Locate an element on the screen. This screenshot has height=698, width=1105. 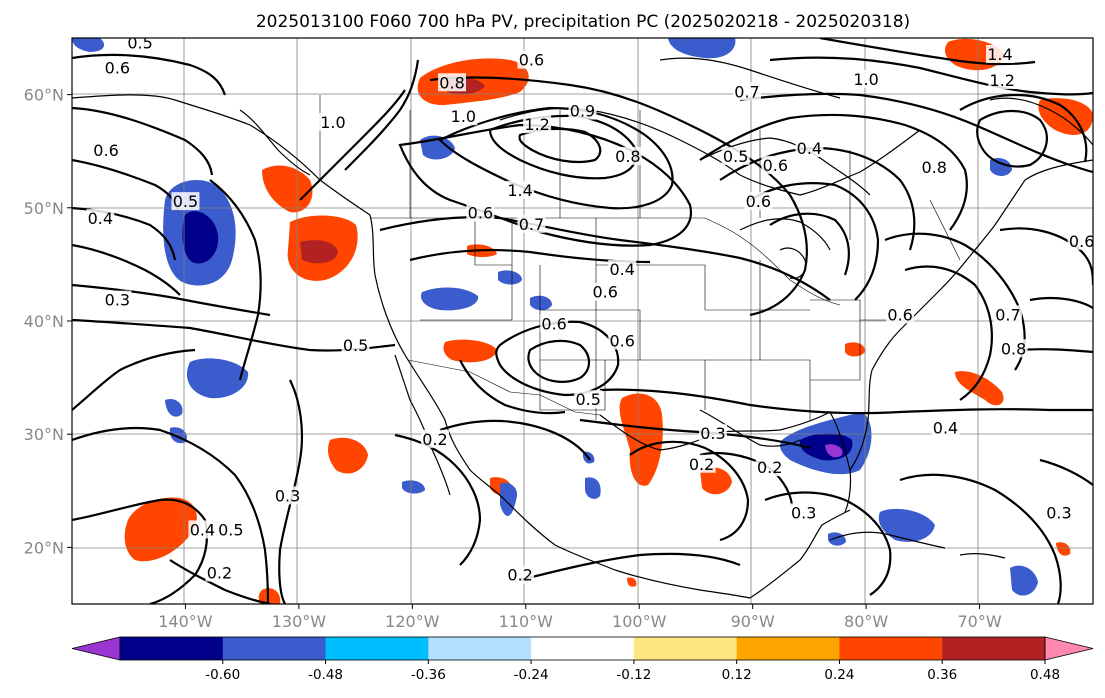
contour-label: 1.4 is located at coordinates (519, 190).